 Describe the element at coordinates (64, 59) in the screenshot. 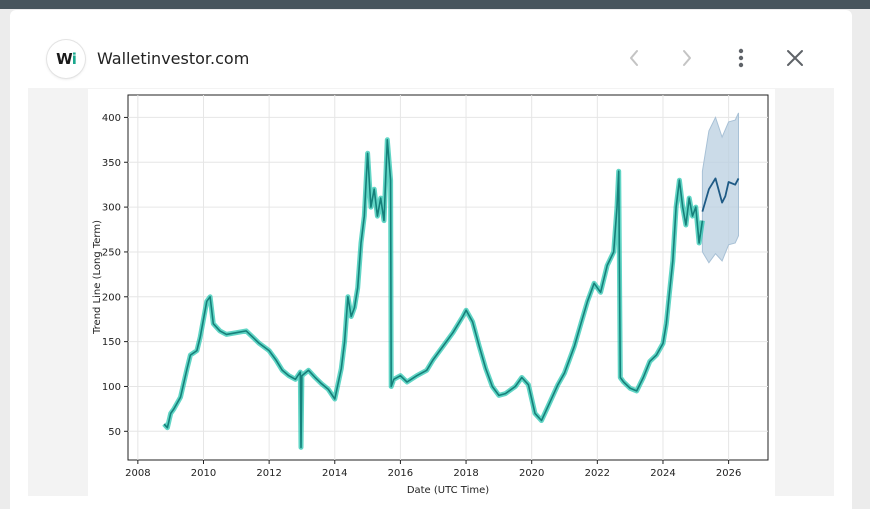

I see `logo-letter-w: W` at that location.